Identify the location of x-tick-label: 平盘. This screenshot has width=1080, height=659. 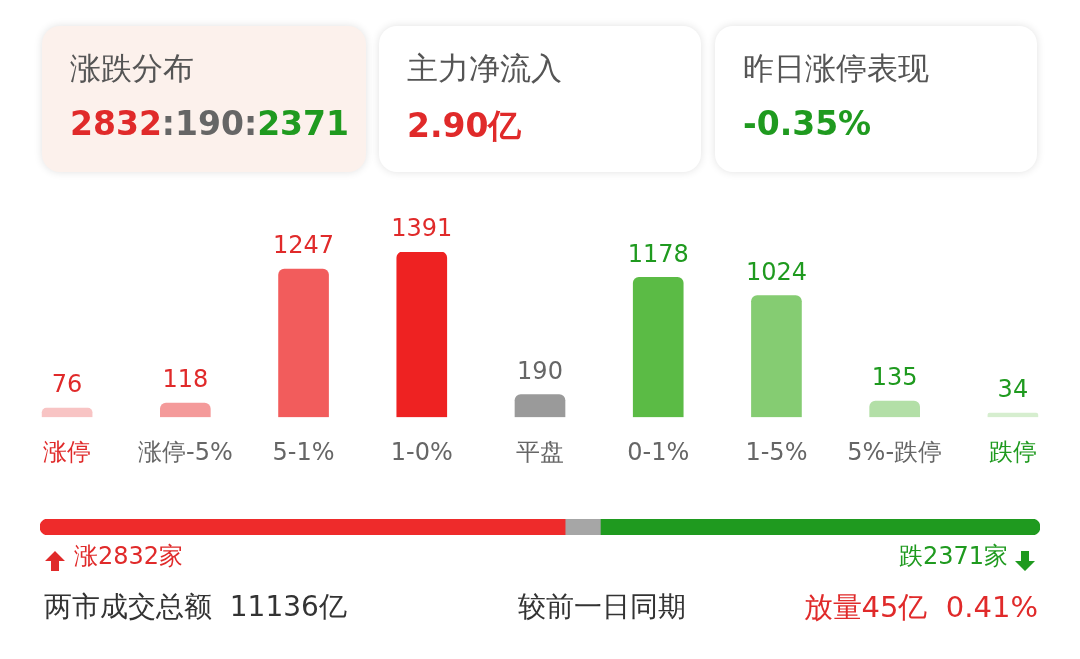
(540, 451).